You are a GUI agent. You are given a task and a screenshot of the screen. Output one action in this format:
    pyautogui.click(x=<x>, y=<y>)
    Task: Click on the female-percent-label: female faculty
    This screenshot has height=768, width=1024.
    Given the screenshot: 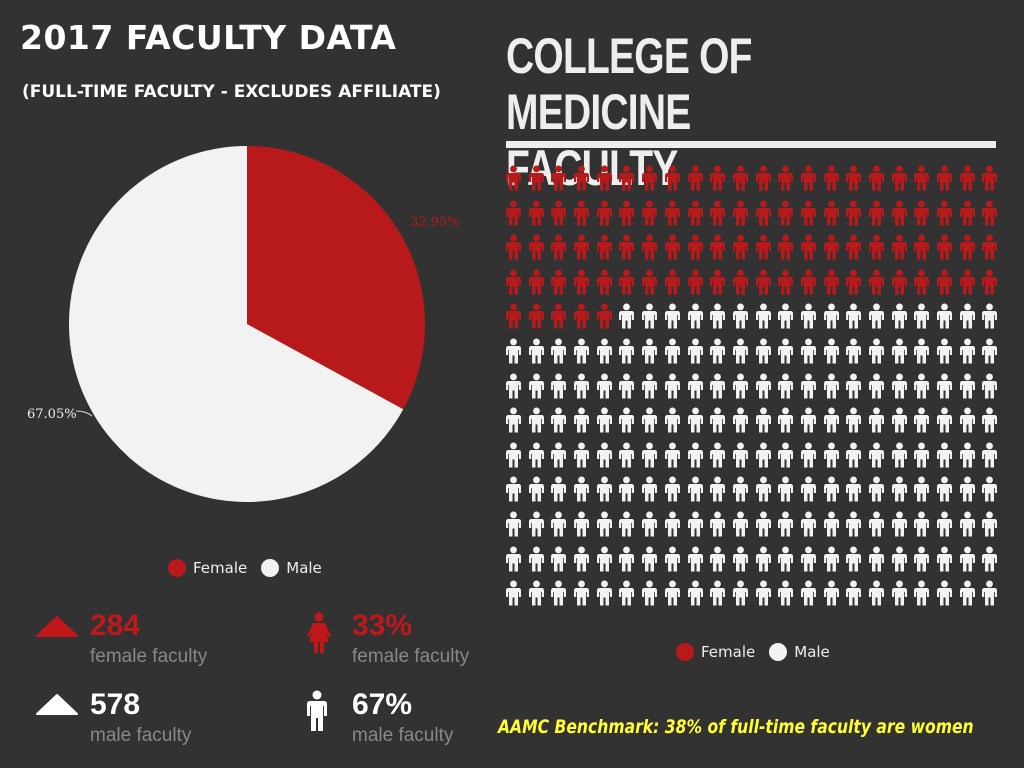 What is the action you would take?
    pyautogui.click(x=411, y=656)
    